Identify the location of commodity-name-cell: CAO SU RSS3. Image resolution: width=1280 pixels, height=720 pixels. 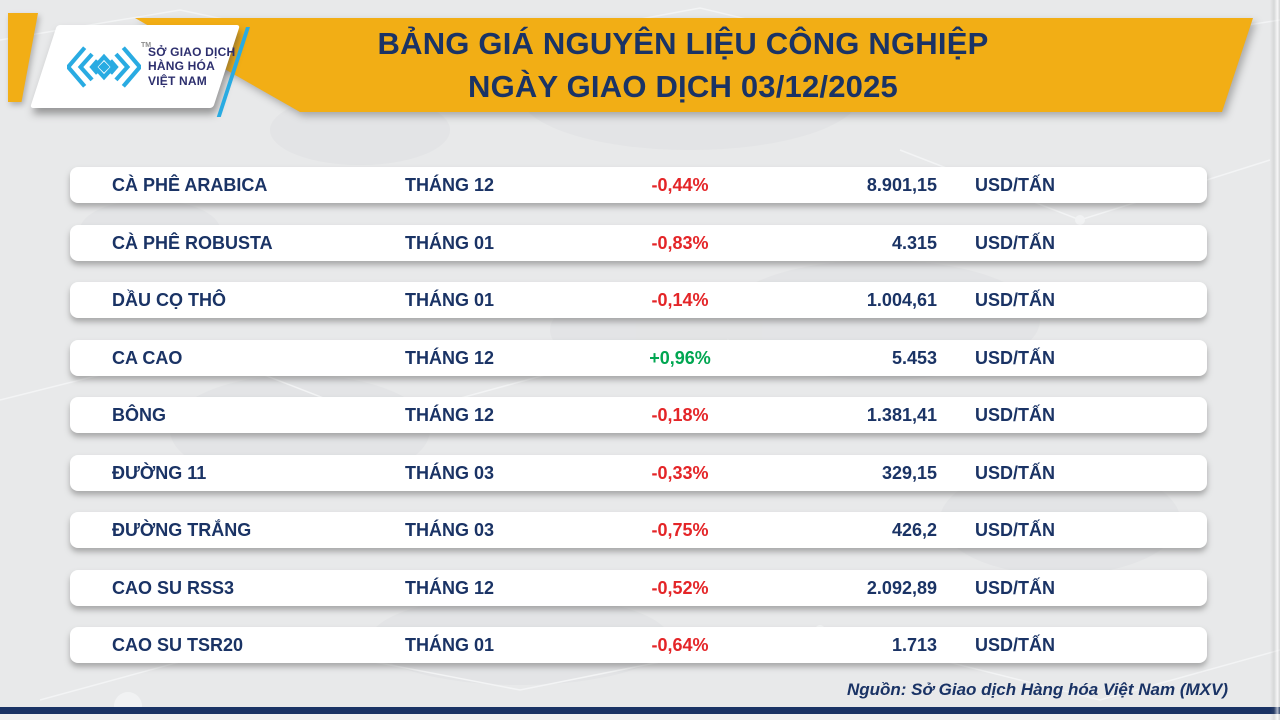
(173, 587).